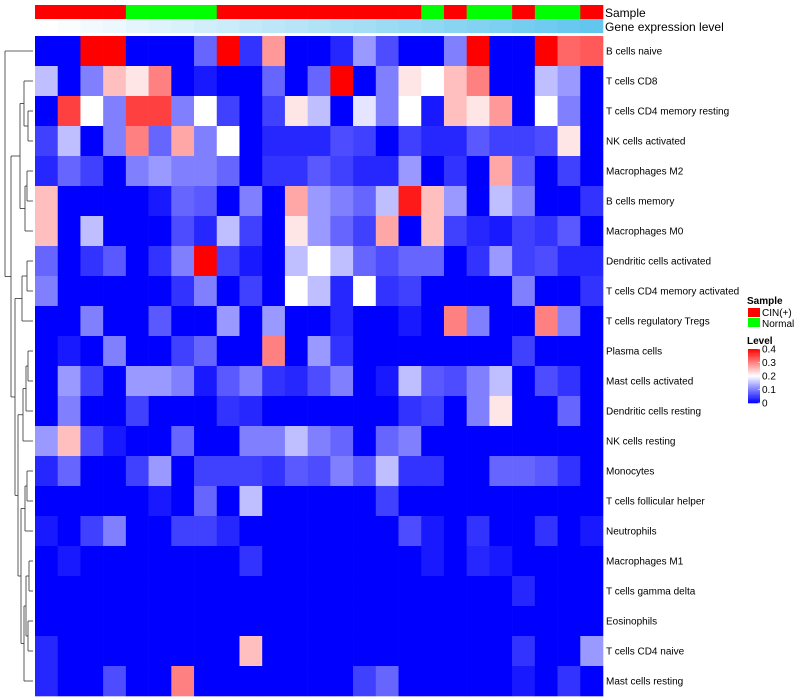 The width and height of the screenshot is (800, 700). I want to click on sample-legend-title: Sample, so click(765, 301).